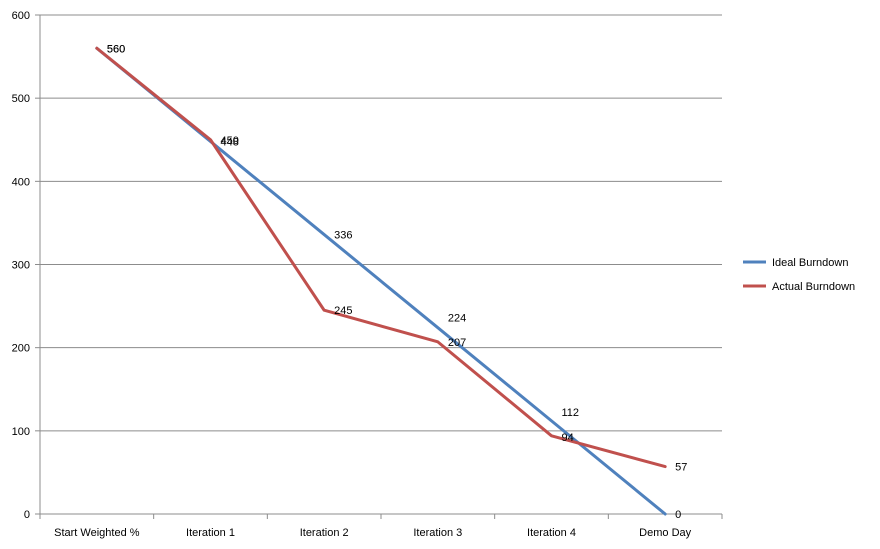  What do you see at coordinates (551, 533) in the screenshot?
I see `x-tick-label: Iteration 4` at bounding box center [551, 533].